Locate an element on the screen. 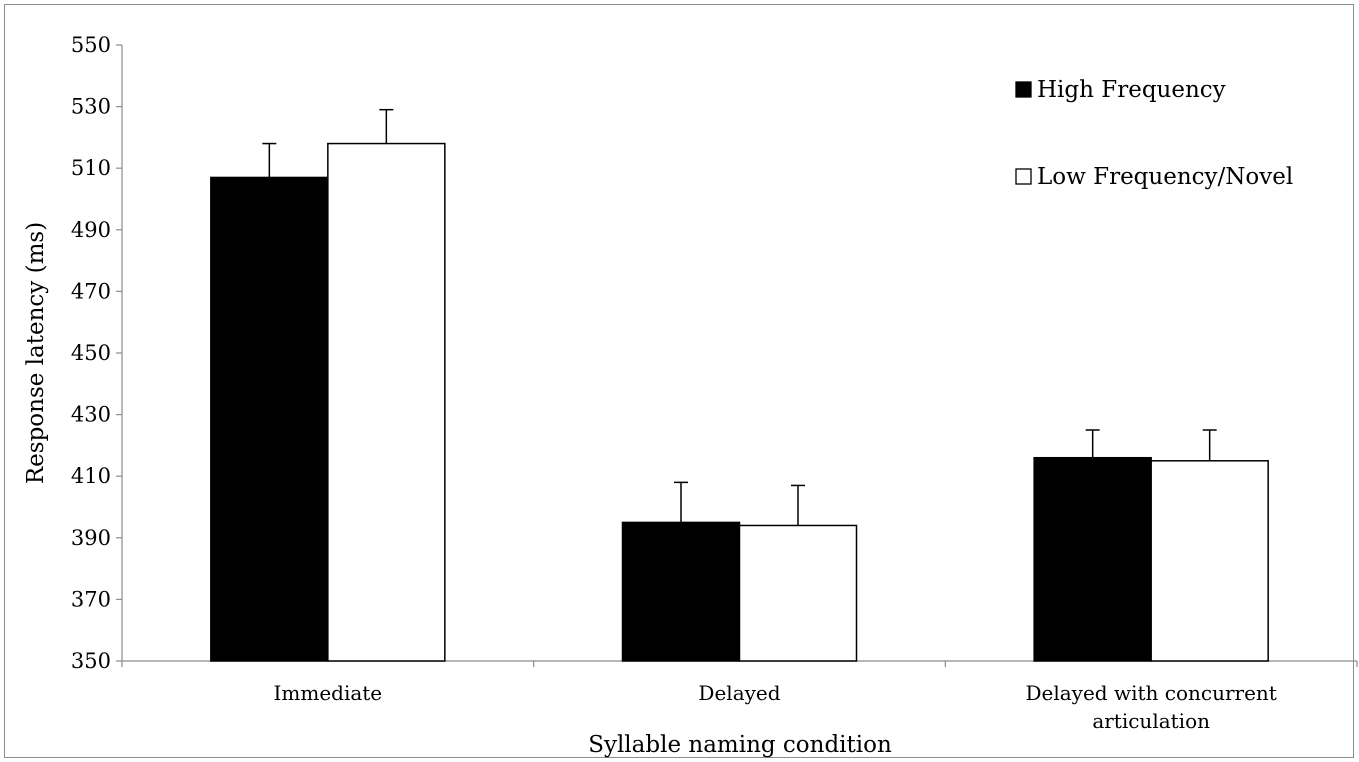  x-category-label: Immediate is located at coordinates (327, 693).